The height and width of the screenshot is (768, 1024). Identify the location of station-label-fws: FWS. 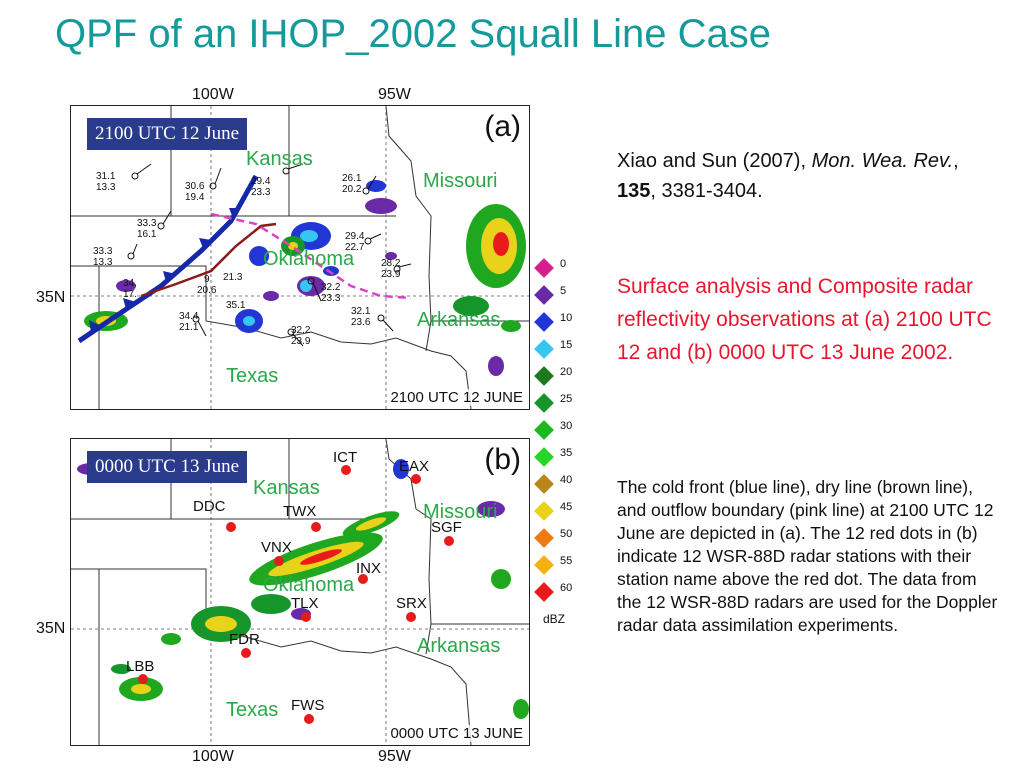
(308, 705).